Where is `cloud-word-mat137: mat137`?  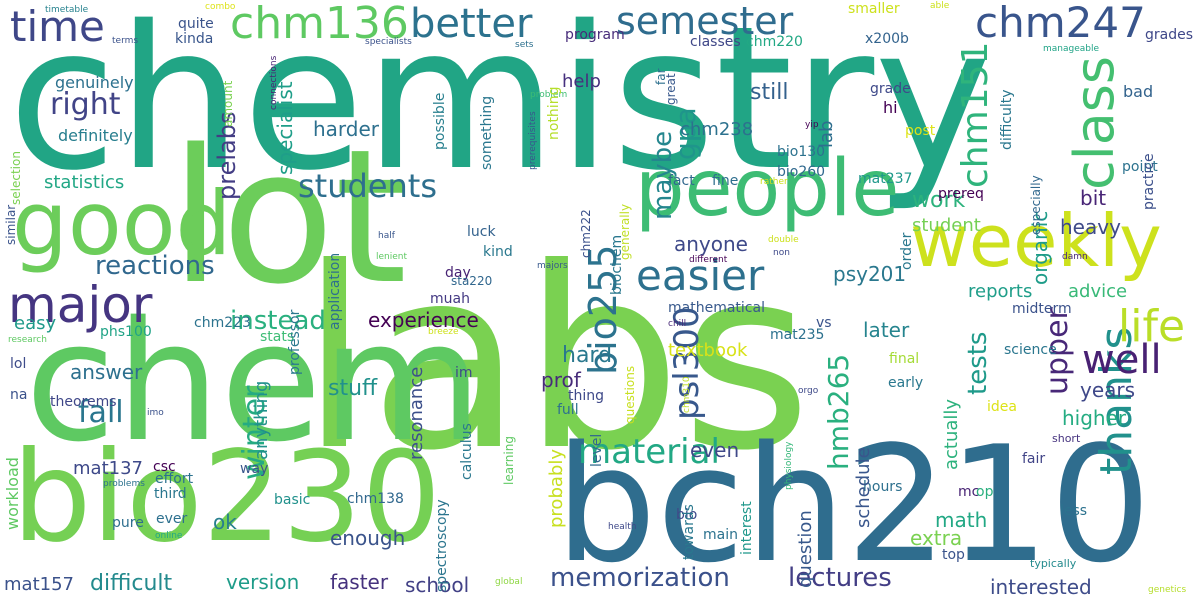
cloud-word-mat137: mat137 is located at coordinates (108, 468).